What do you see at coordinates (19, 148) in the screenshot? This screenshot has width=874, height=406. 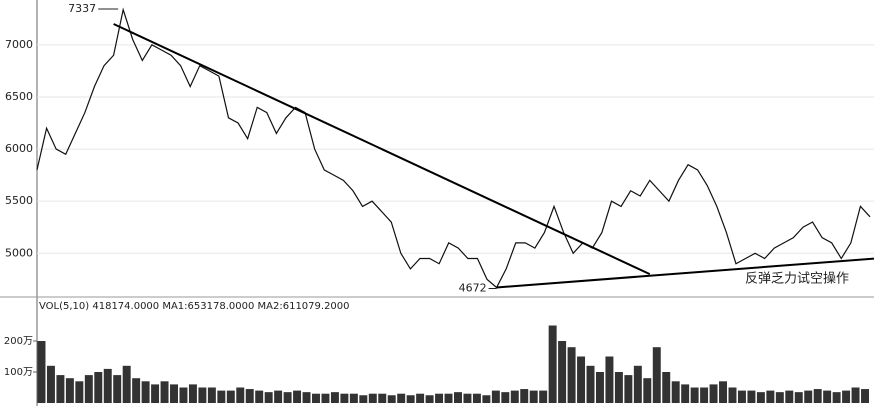 I see `y-tick-label: 6000` at bounding box center [19, 148].